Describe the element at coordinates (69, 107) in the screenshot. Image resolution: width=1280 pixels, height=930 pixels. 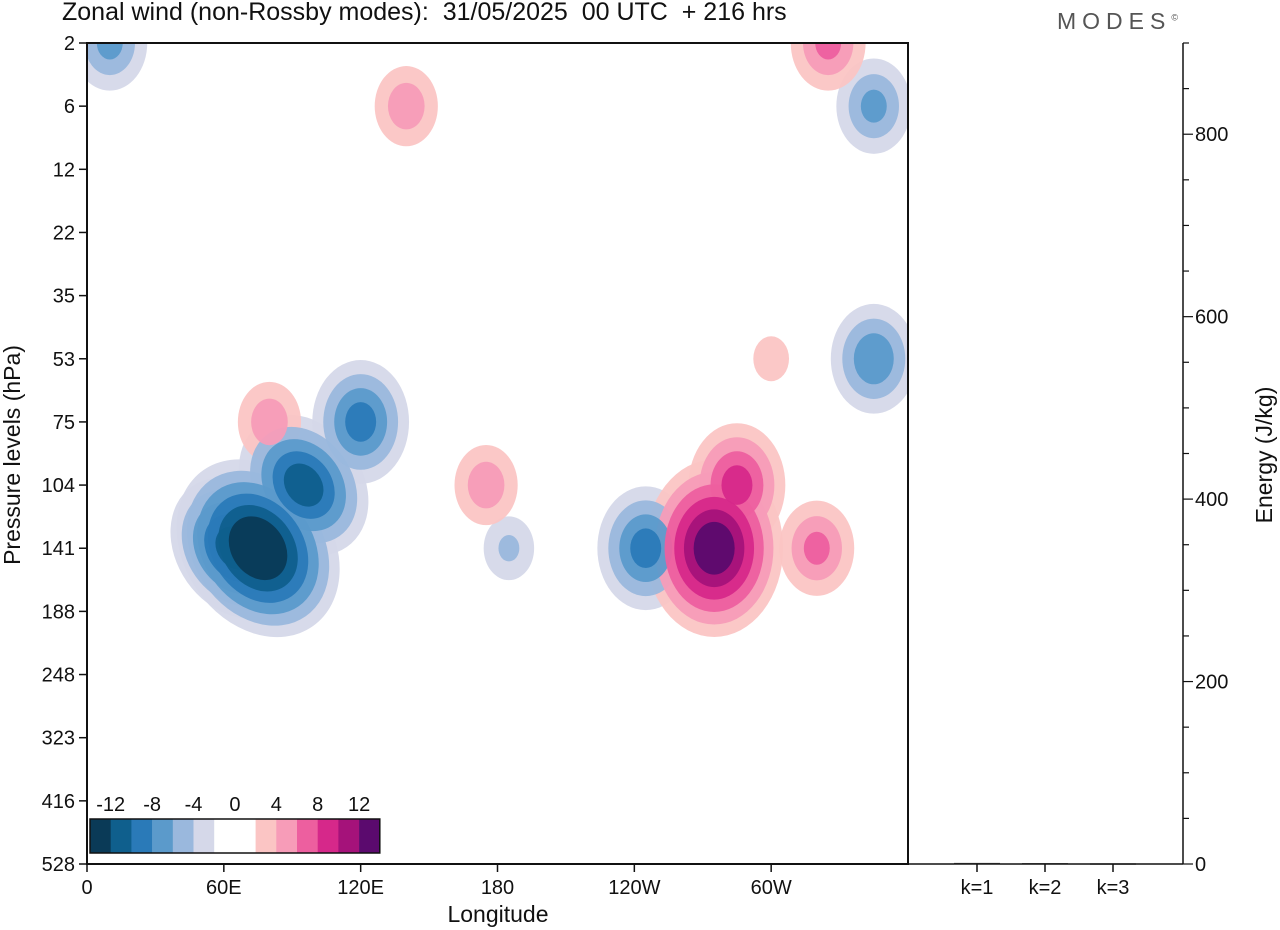
I see `y-tick-label: 6` at that location.